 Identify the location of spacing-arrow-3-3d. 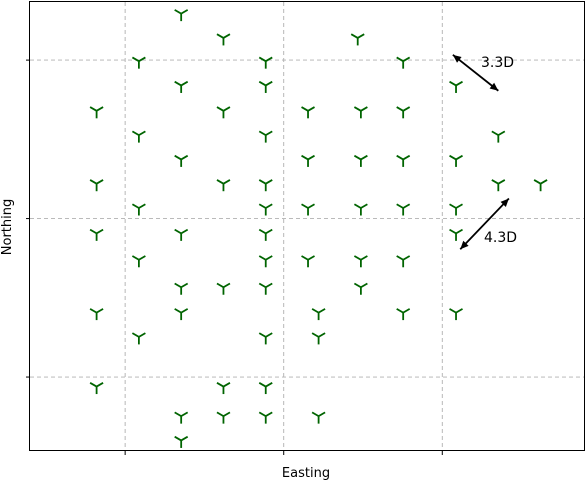
(475, 73).